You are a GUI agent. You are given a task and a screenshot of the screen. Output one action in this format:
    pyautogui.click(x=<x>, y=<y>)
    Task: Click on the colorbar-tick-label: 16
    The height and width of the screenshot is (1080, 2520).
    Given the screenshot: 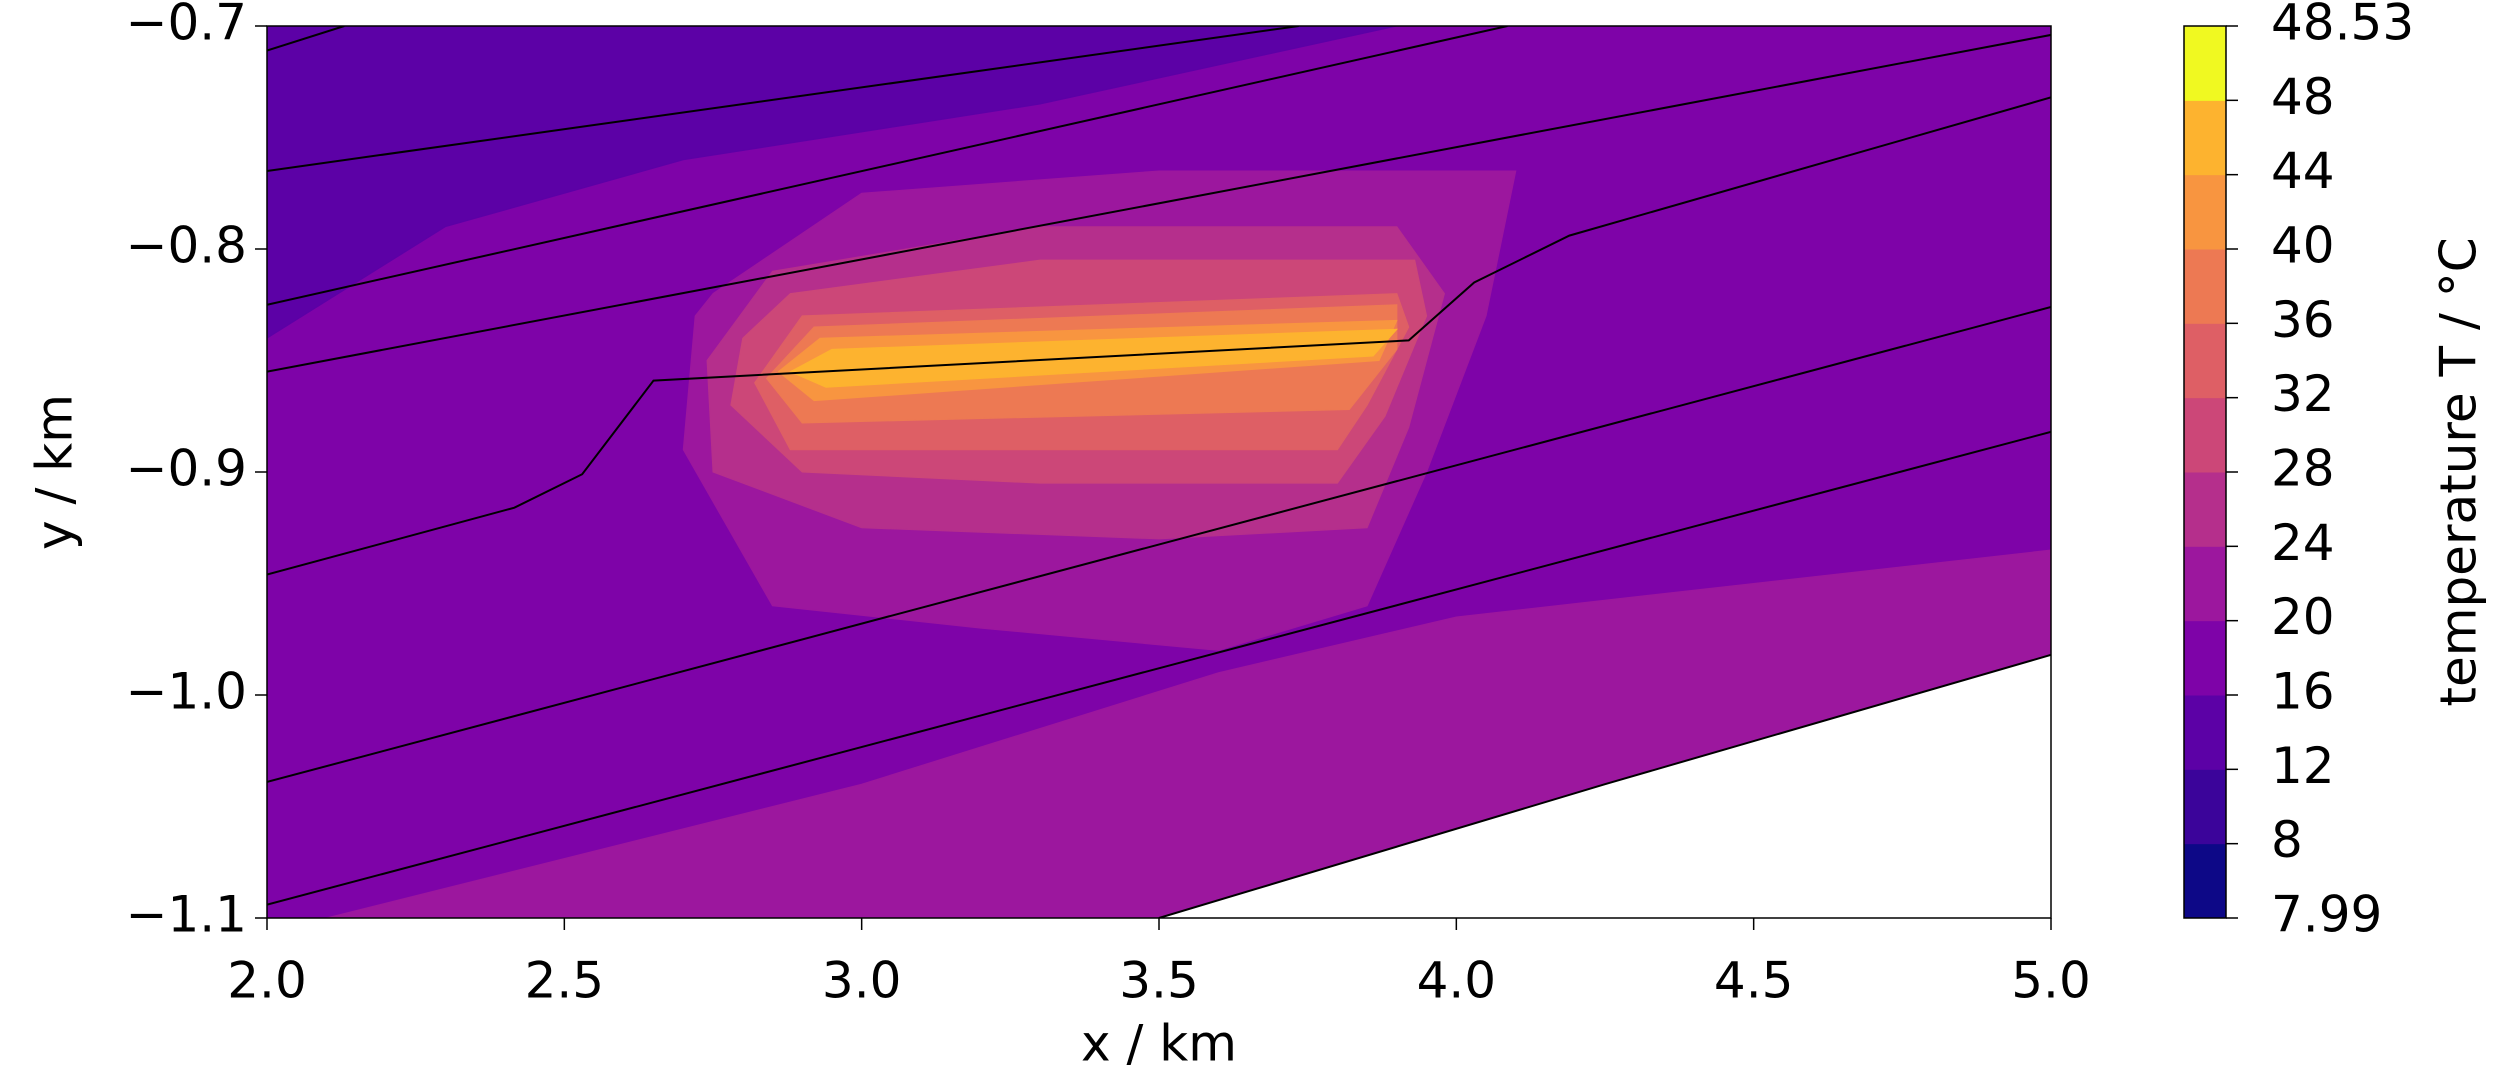 What is the action you would take?
    pyautogui.click(x=2303, y=692)
    